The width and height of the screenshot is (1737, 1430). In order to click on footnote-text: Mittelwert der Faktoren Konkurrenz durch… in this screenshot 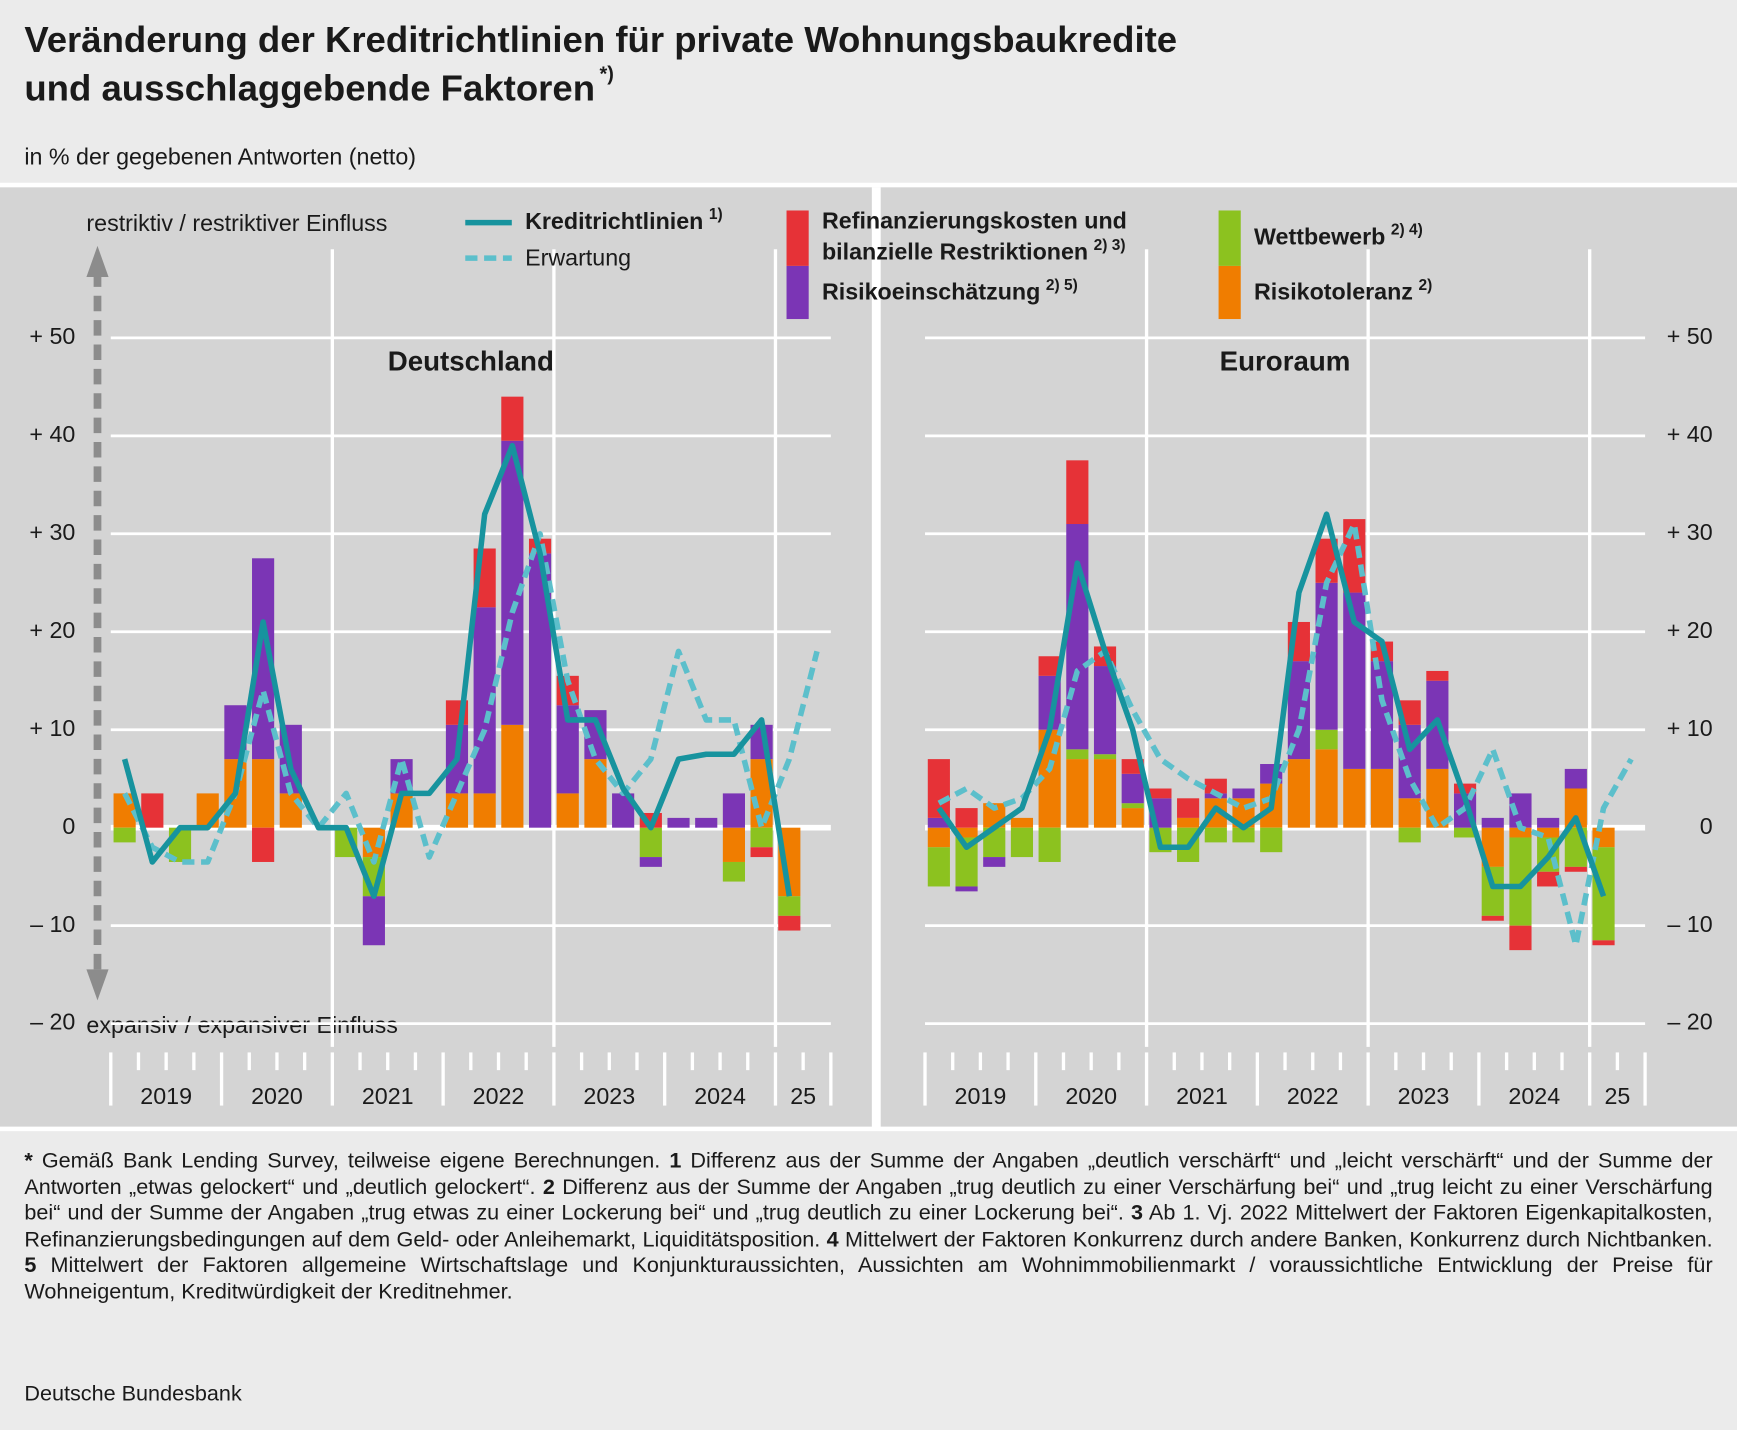, I will do `click(1278, 1239)`.